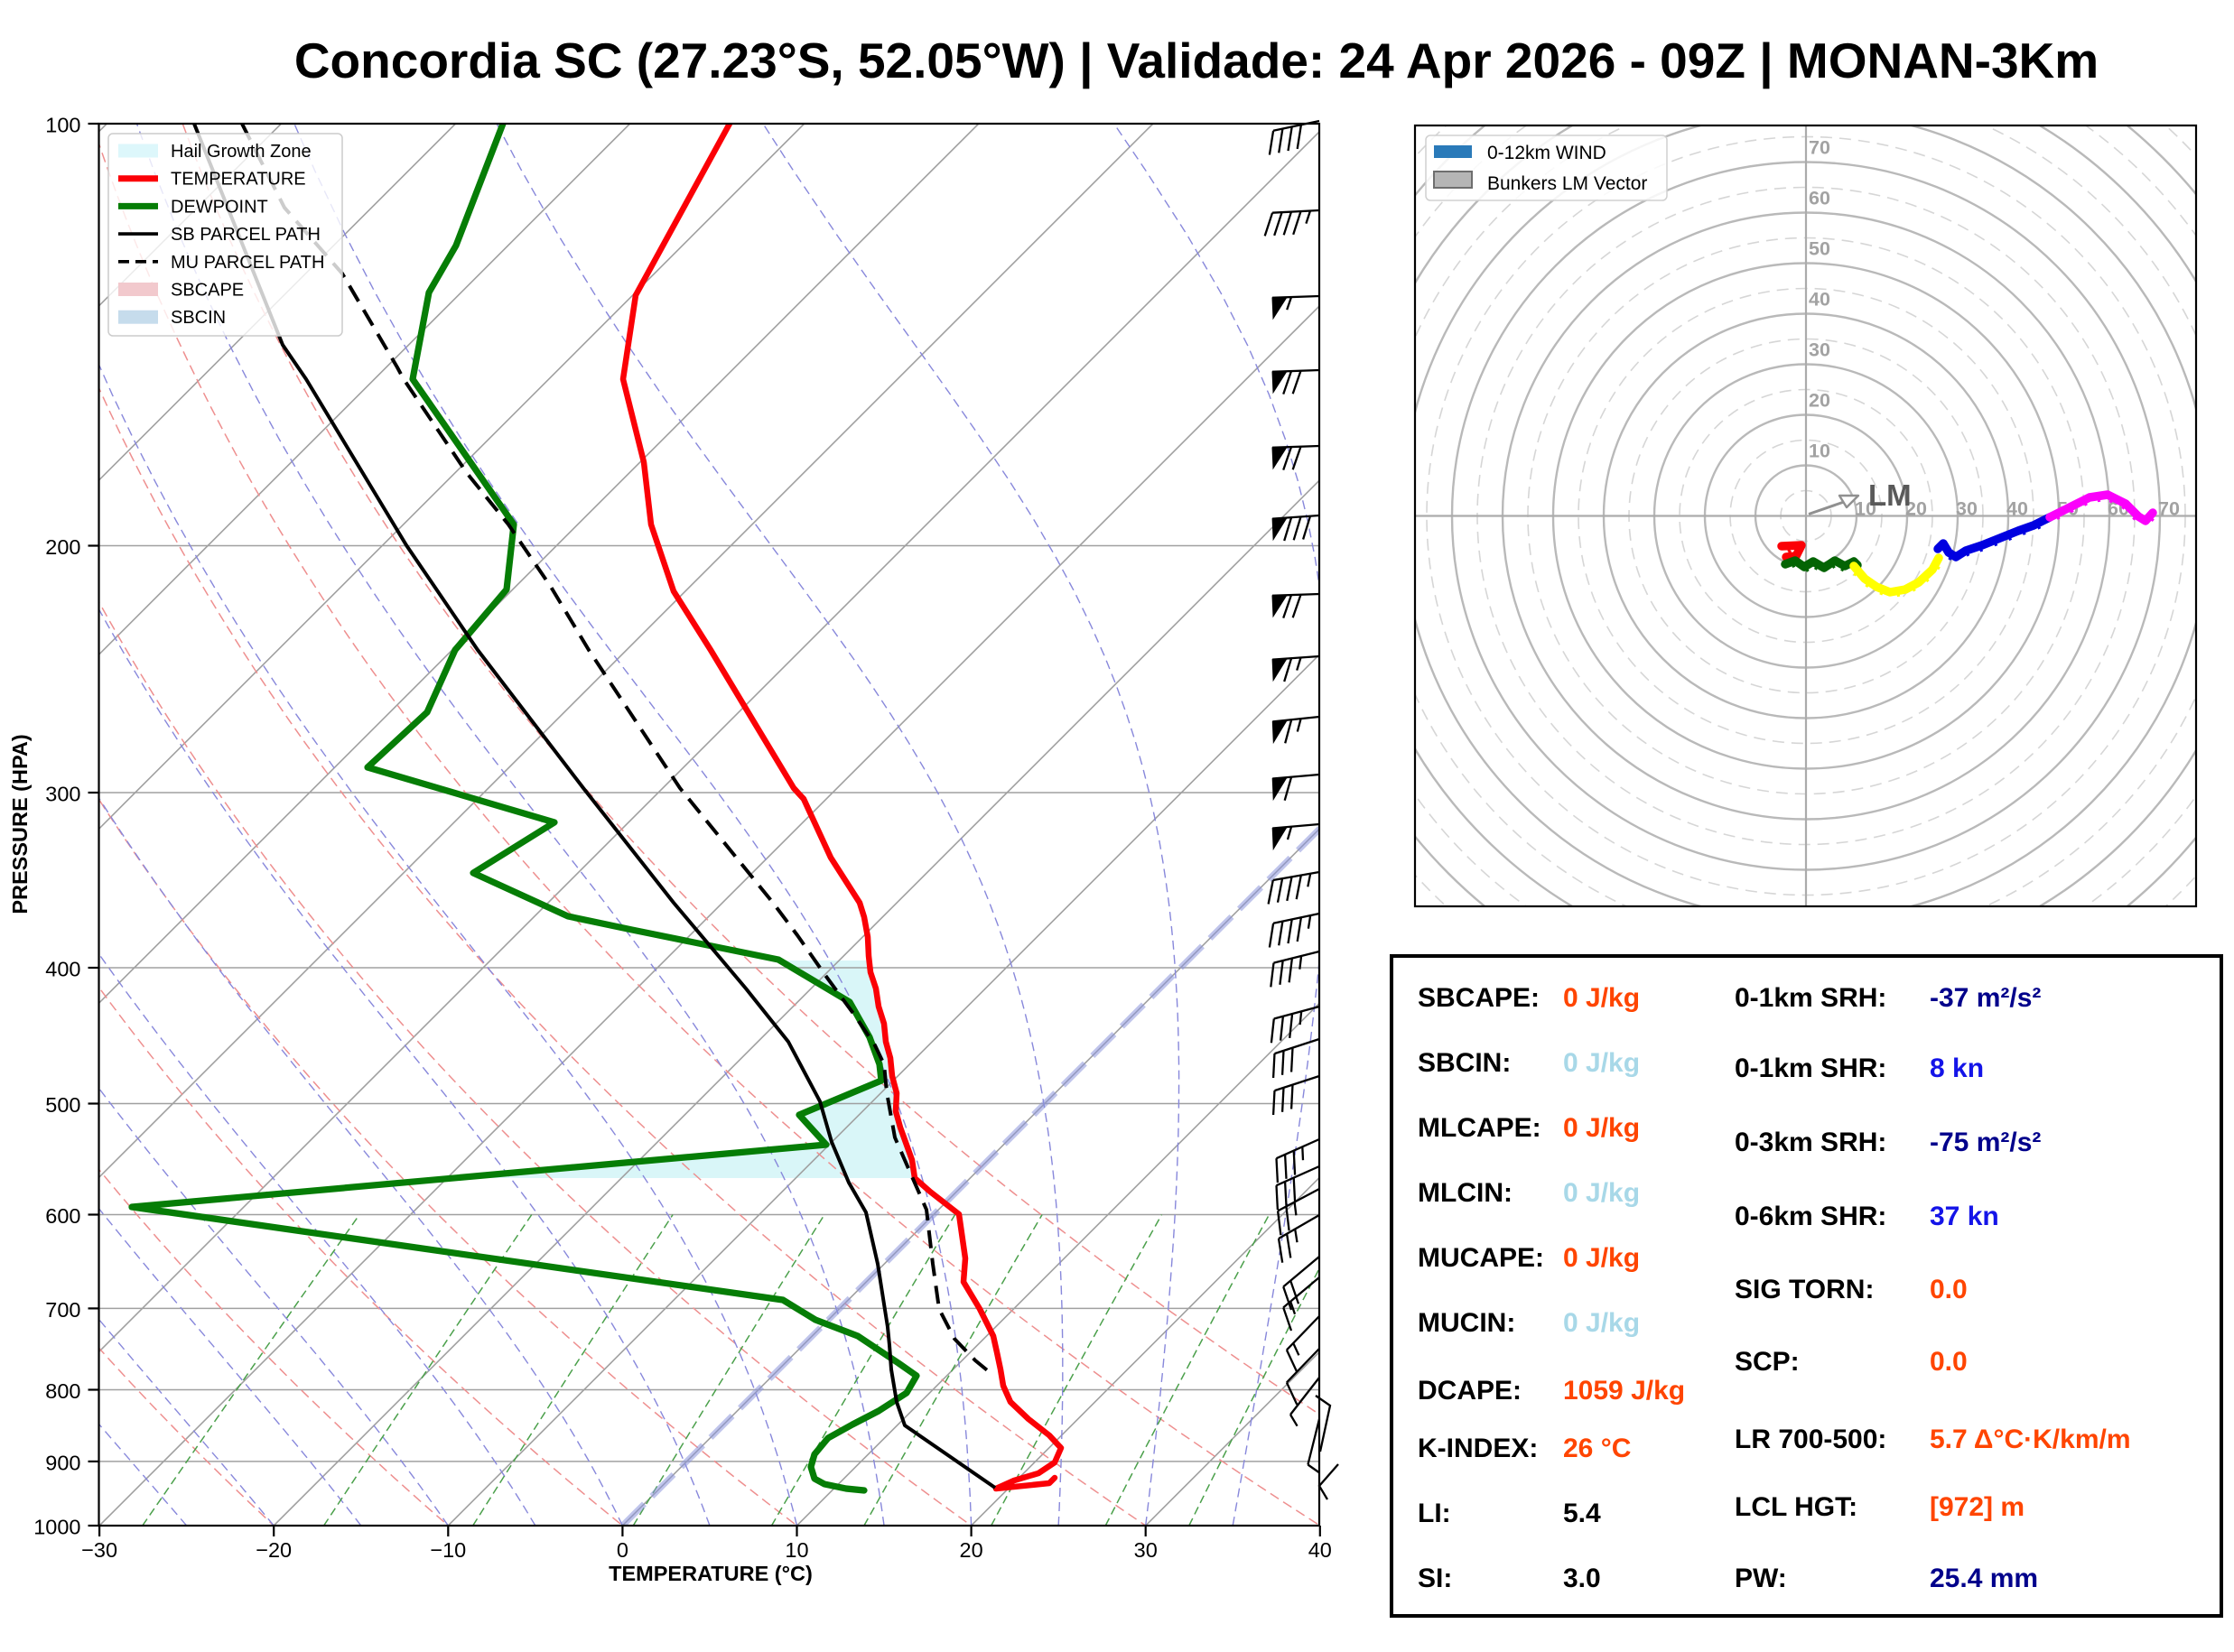 The height and width of the screenshot is (1652, 2234). Describe the element at coordinates (241, 152) in the screenshot. I see `svg-text: Hail Growth Zone` at that location.